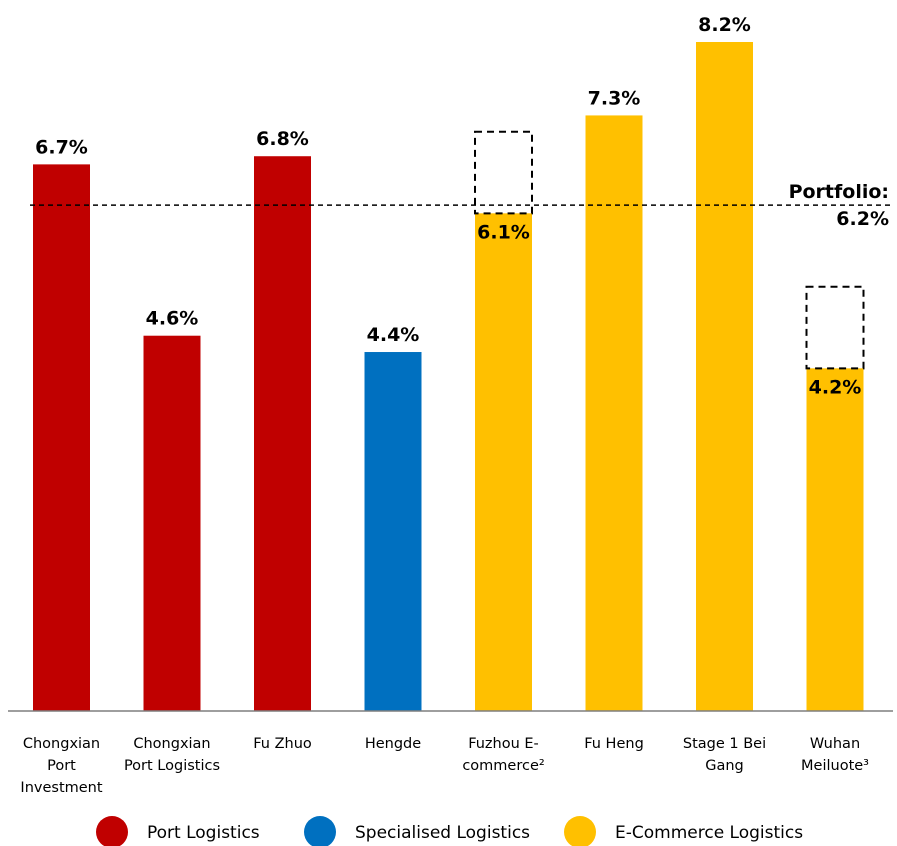 This screenshot has height=846, width=897. I want to click on portfolio-label: Portfolio:, so click(839, 192).